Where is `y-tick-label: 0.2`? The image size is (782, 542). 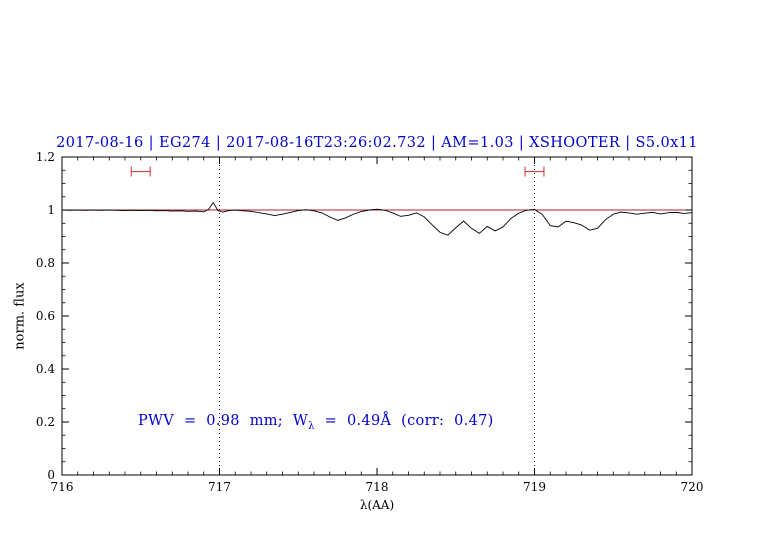
y-tick-label: 0.2 is located at coordinates (45, 422).